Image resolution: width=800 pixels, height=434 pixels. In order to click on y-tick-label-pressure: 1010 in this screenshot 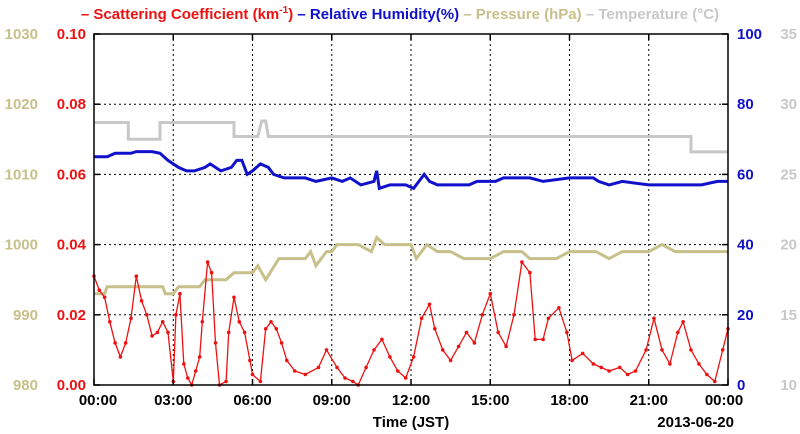, I will do `click(21, 174)`.